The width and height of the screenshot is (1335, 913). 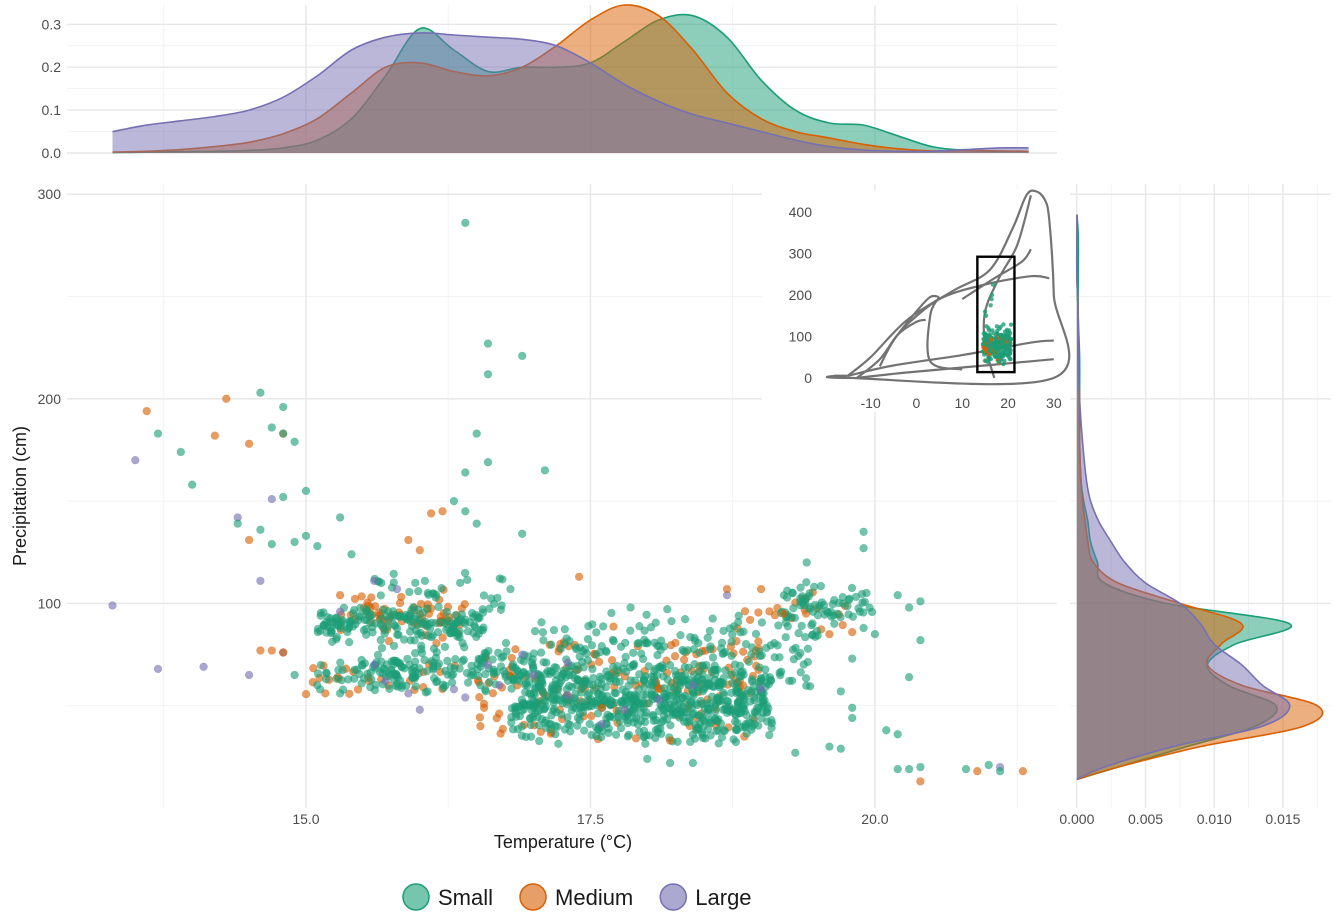 What do you see at coordinates (533, 897) in the screenshot?
I see `legend-key-medium` at bounding box center [533, 897].